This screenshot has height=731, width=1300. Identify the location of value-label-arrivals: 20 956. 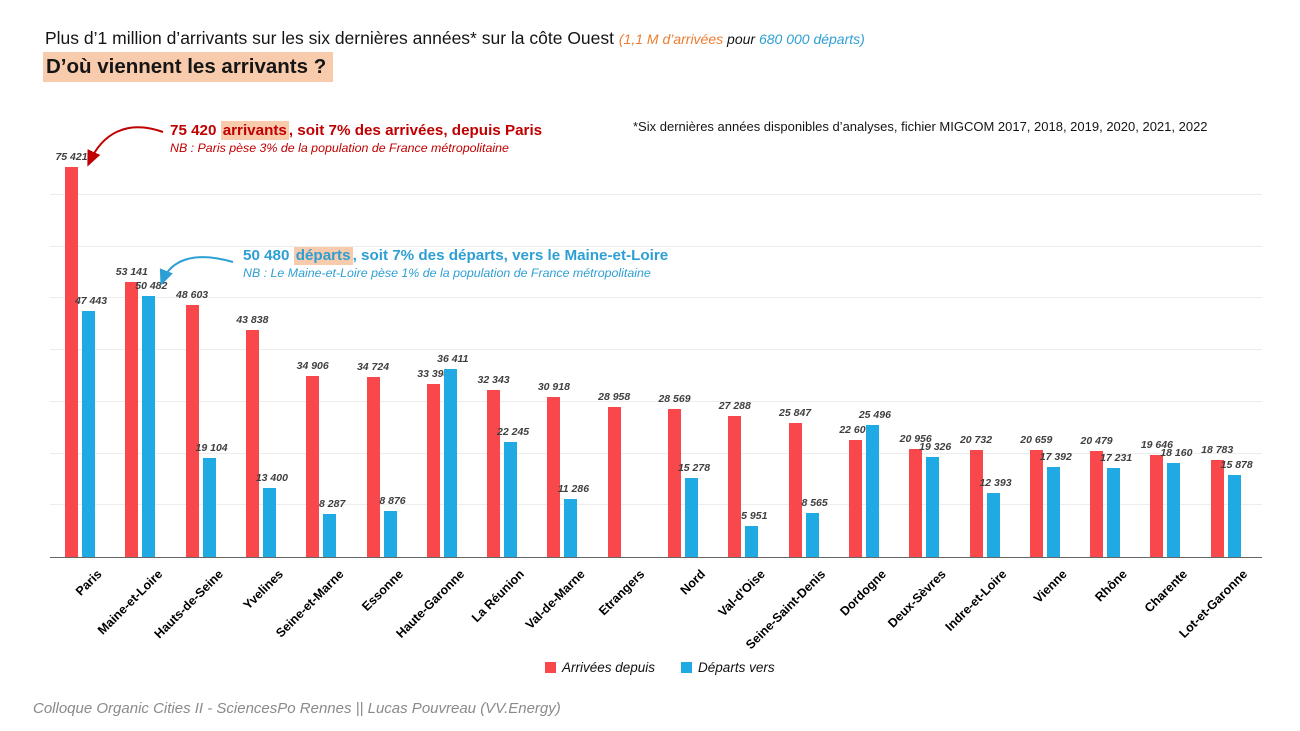
(915, 438).